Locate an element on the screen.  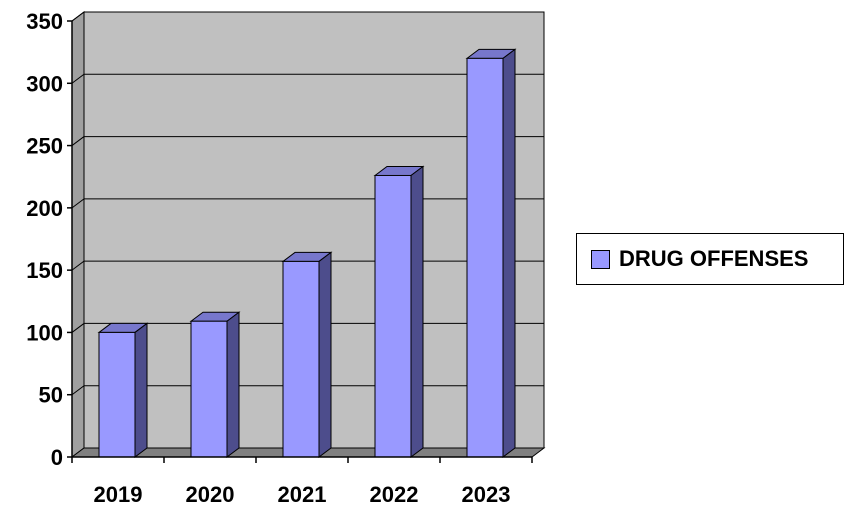
y-tick-label: 150 is located at coordinates (44, 270).